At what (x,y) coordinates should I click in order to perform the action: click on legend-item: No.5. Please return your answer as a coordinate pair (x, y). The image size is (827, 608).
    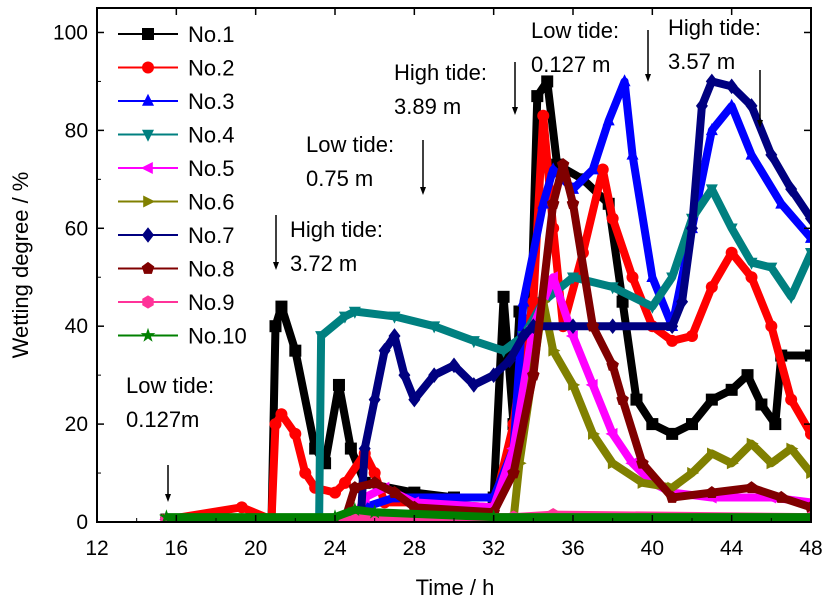
    Looking at the image, I should click on (176, 168).